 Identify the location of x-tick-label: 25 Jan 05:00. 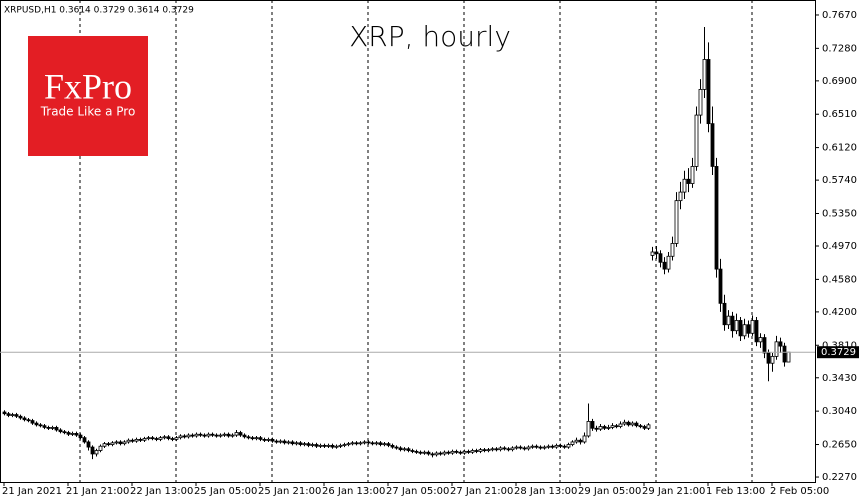
(225, 491).